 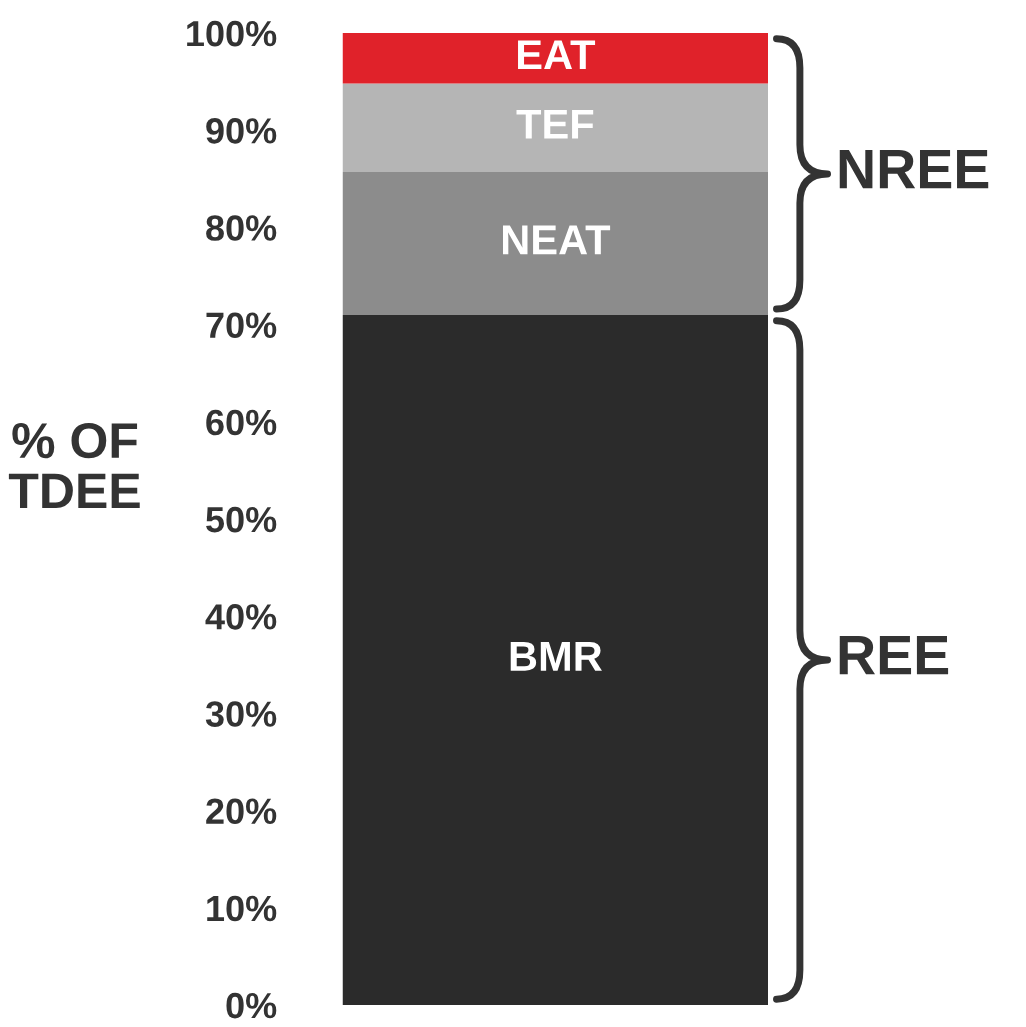 I want to click on text: NREE, so click(x=914, y=169).